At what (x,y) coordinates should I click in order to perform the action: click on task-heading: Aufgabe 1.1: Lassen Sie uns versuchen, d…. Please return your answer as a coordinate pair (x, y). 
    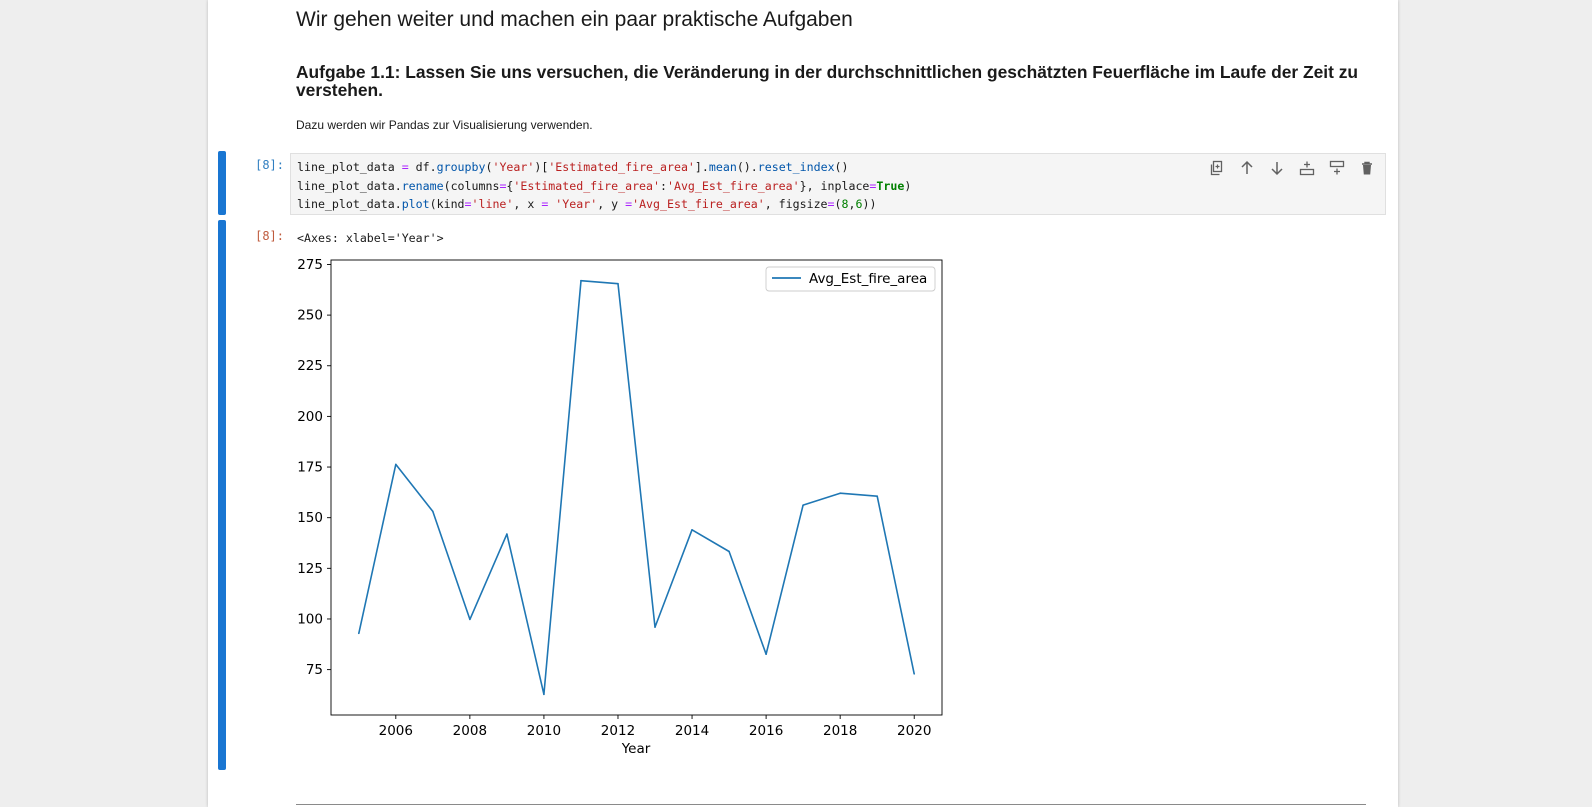
    Looking at the image, I should click on (827, 81).